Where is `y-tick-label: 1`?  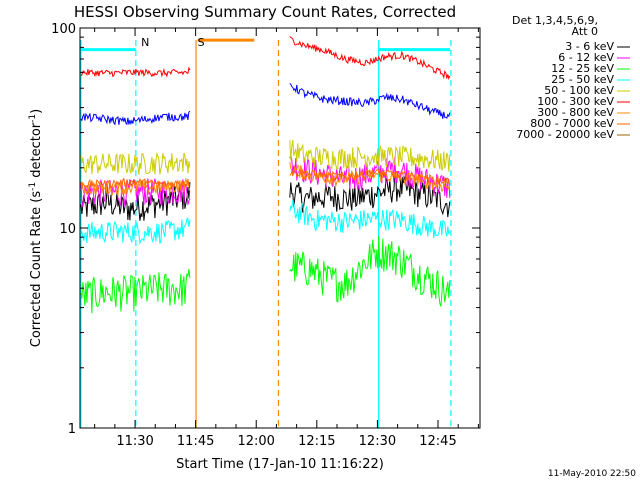
y-tick-label: 1 is located at coordinates (72, 429).